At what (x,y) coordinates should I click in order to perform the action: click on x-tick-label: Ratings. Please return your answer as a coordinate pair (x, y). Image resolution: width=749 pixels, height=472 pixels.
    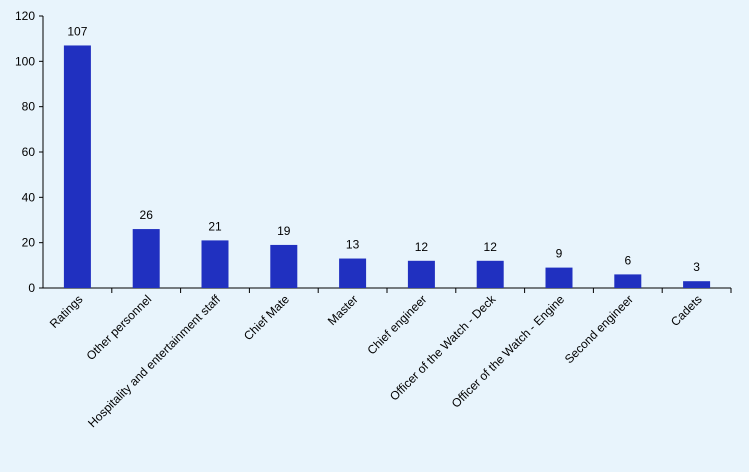
    Looking at the image, I should click on (66, 311).